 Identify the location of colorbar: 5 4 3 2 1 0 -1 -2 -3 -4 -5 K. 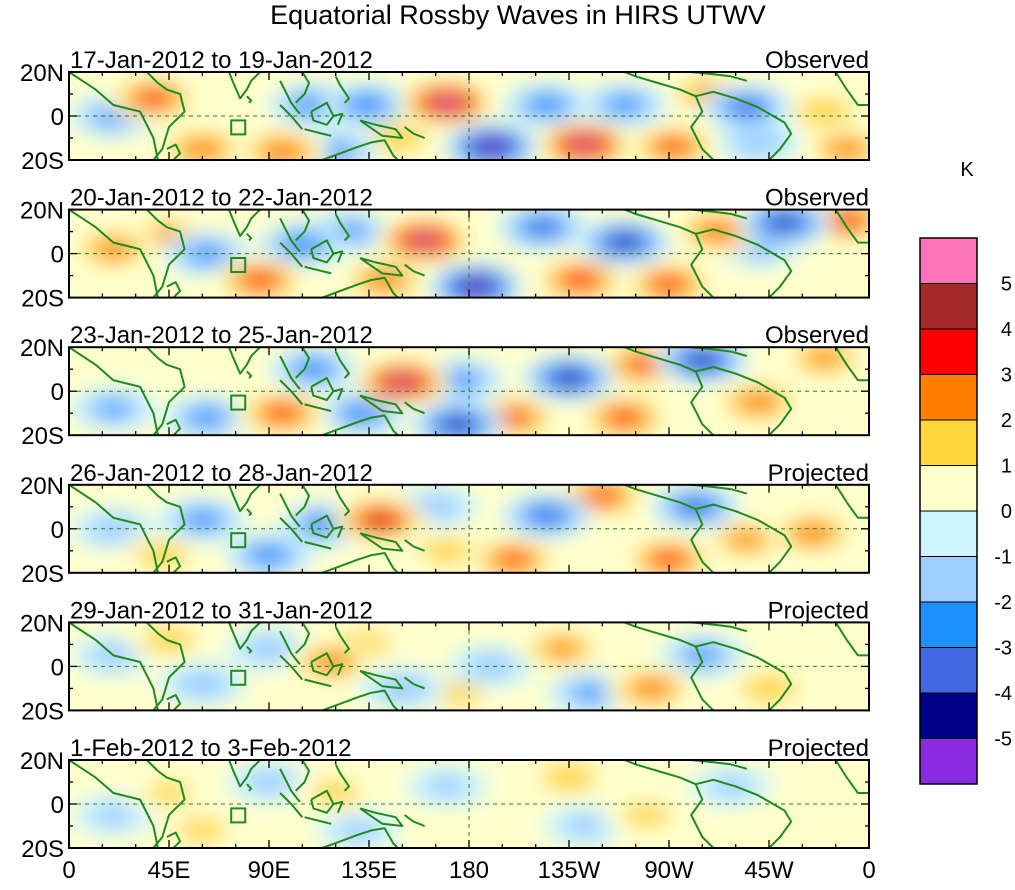
(965, 472).